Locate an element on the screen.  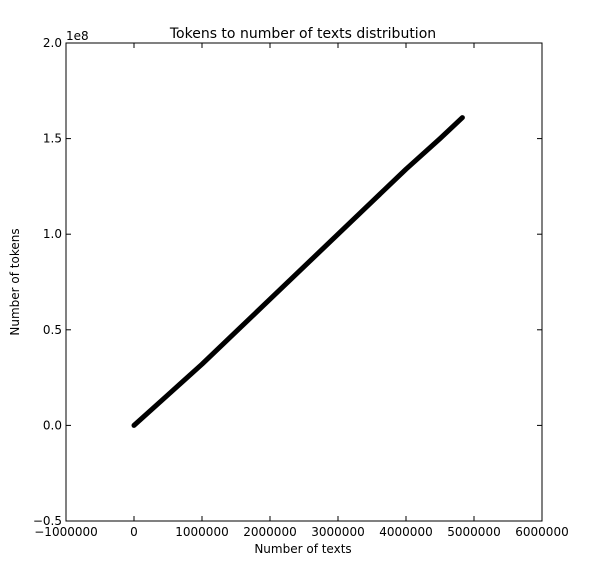
chart-title: Tokens to number of texts distribution is located at coordinates (302, 34).